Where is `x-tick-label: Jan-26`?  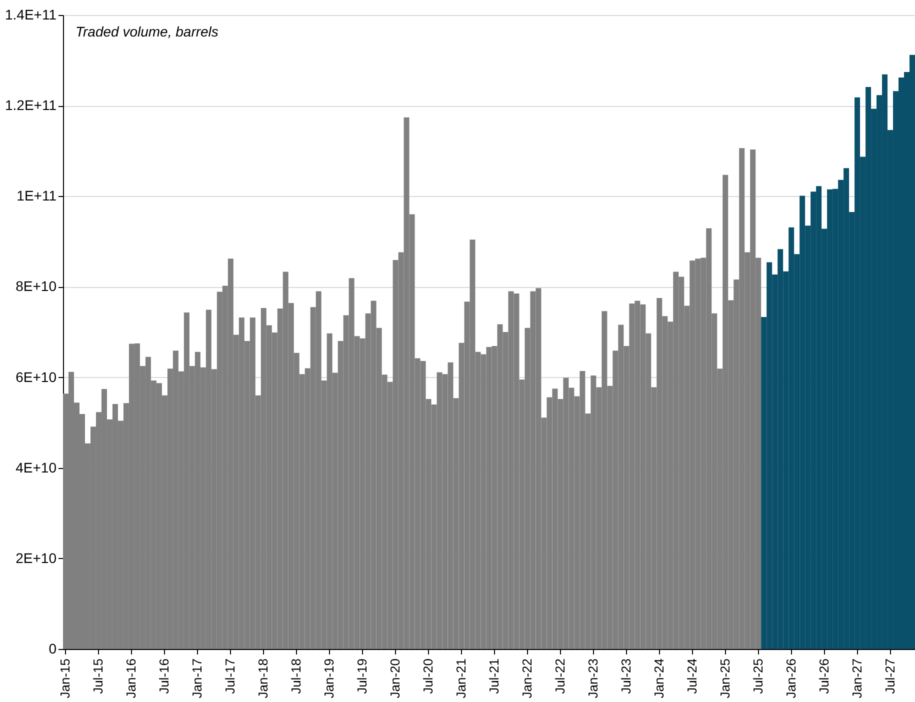 x-tick-label: Jan-26 is located at coordinates (790, 678).